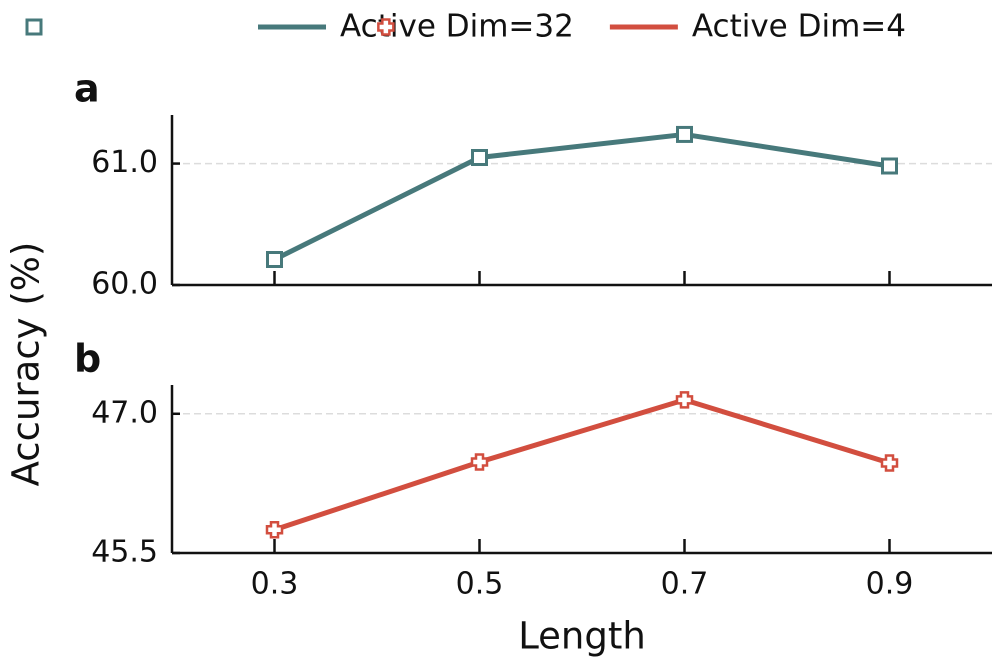 The height and width of the screenshot is (668, 997). I want to click on x-tick-label: 0.7, so click(685, 584).